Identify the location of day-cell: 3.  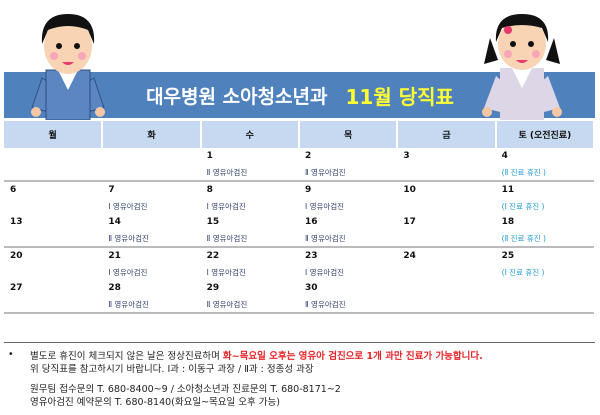
(446, 165).